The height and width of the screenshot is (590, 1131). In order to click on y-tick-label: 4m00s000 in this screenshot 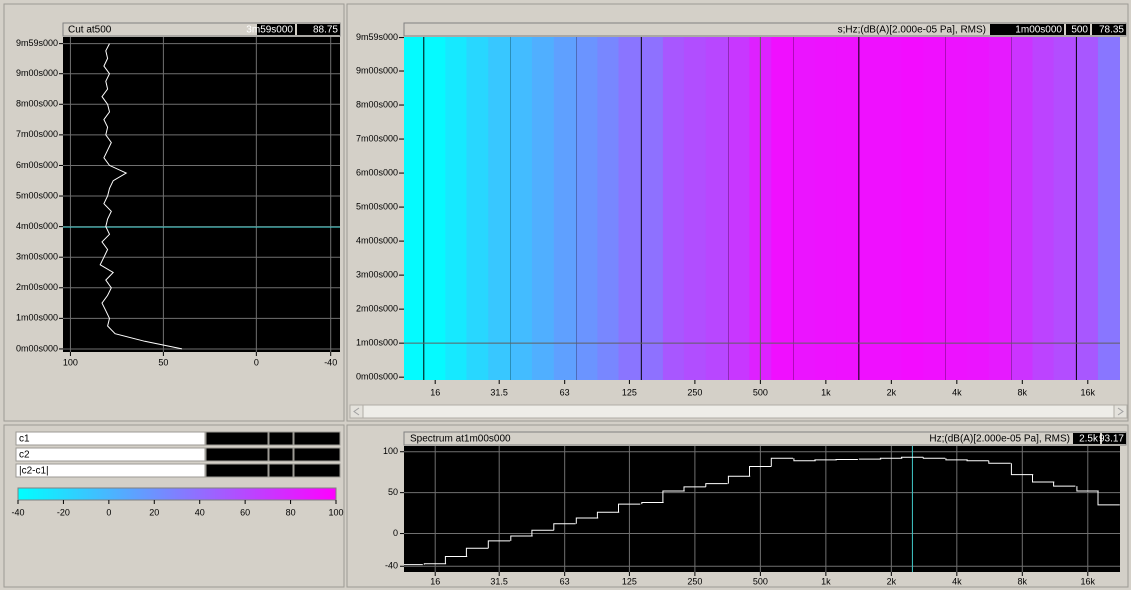, I will do `click(37, 226)`.